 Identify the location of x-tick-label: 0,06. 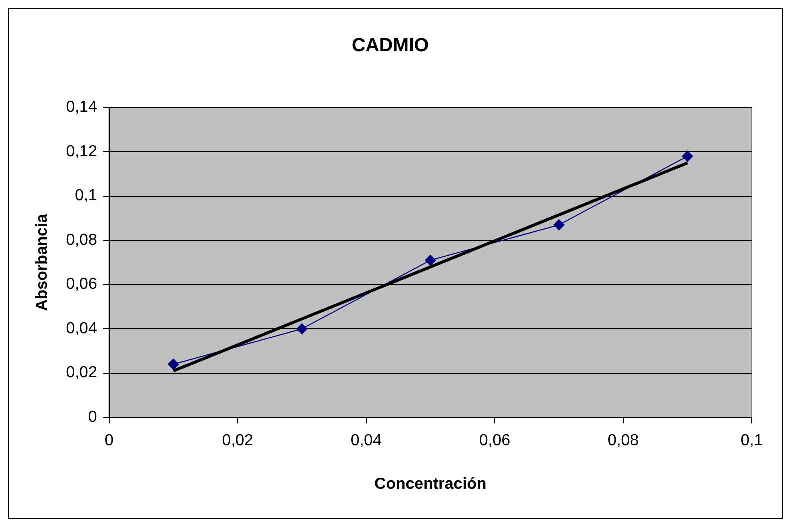
(495, 441).